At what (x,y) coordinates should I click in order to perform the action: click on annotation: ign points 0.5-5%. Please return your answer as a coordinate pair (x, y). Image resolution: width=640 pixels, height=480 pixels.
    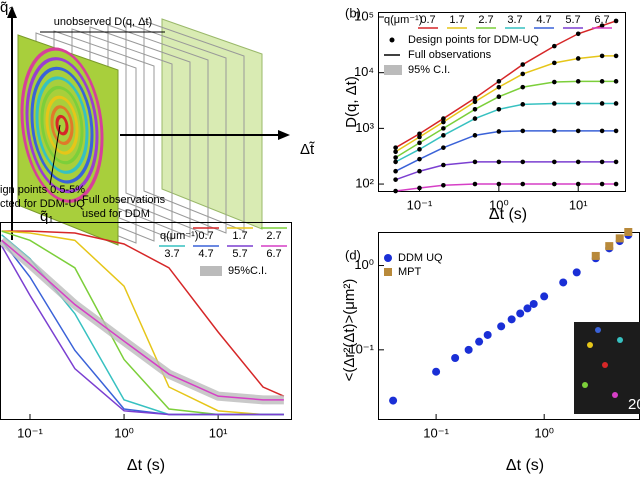
    Looking at the image, I should click on (42, 190).